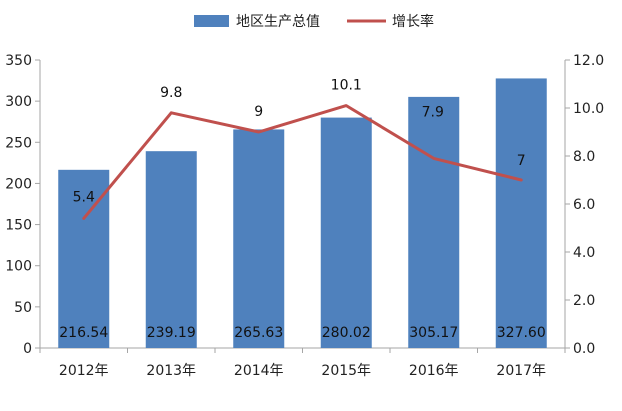  Describe the element at coordinates (521, 371) in the screenshot. I see `x-axis-tick-label: 2017年` at that location.